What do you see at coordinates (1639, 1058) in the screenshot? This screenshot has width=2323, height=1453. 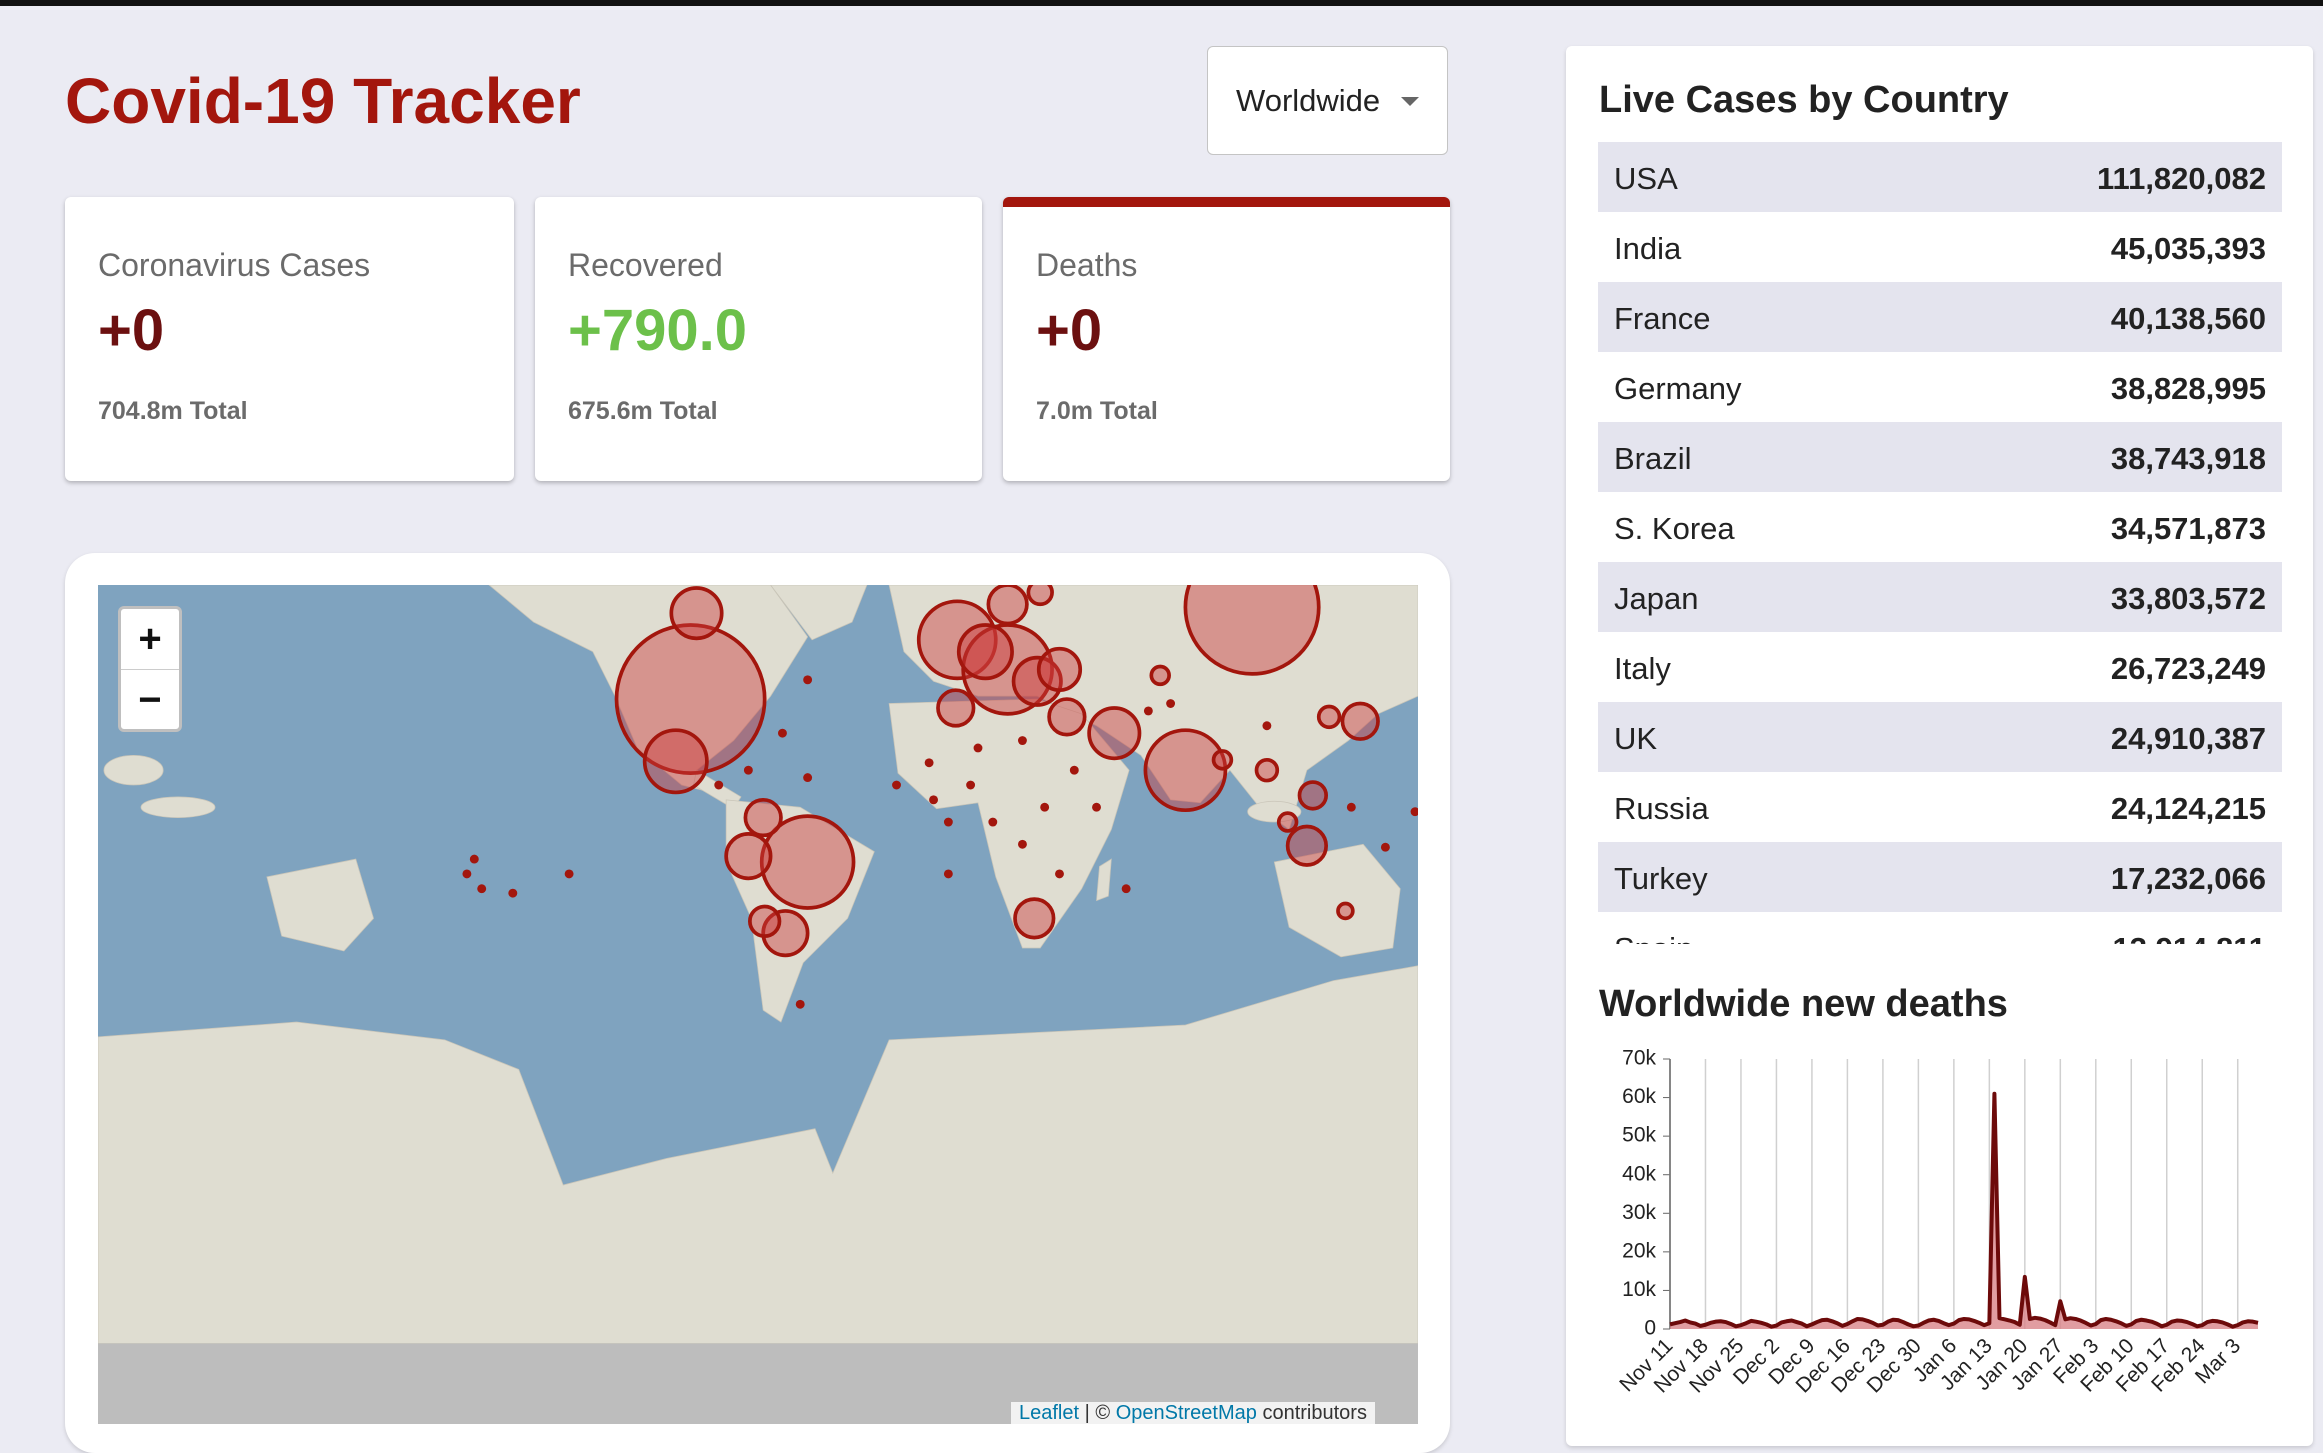 I see `y-tick-label: 70k` at bounding box center [1639, 1058].